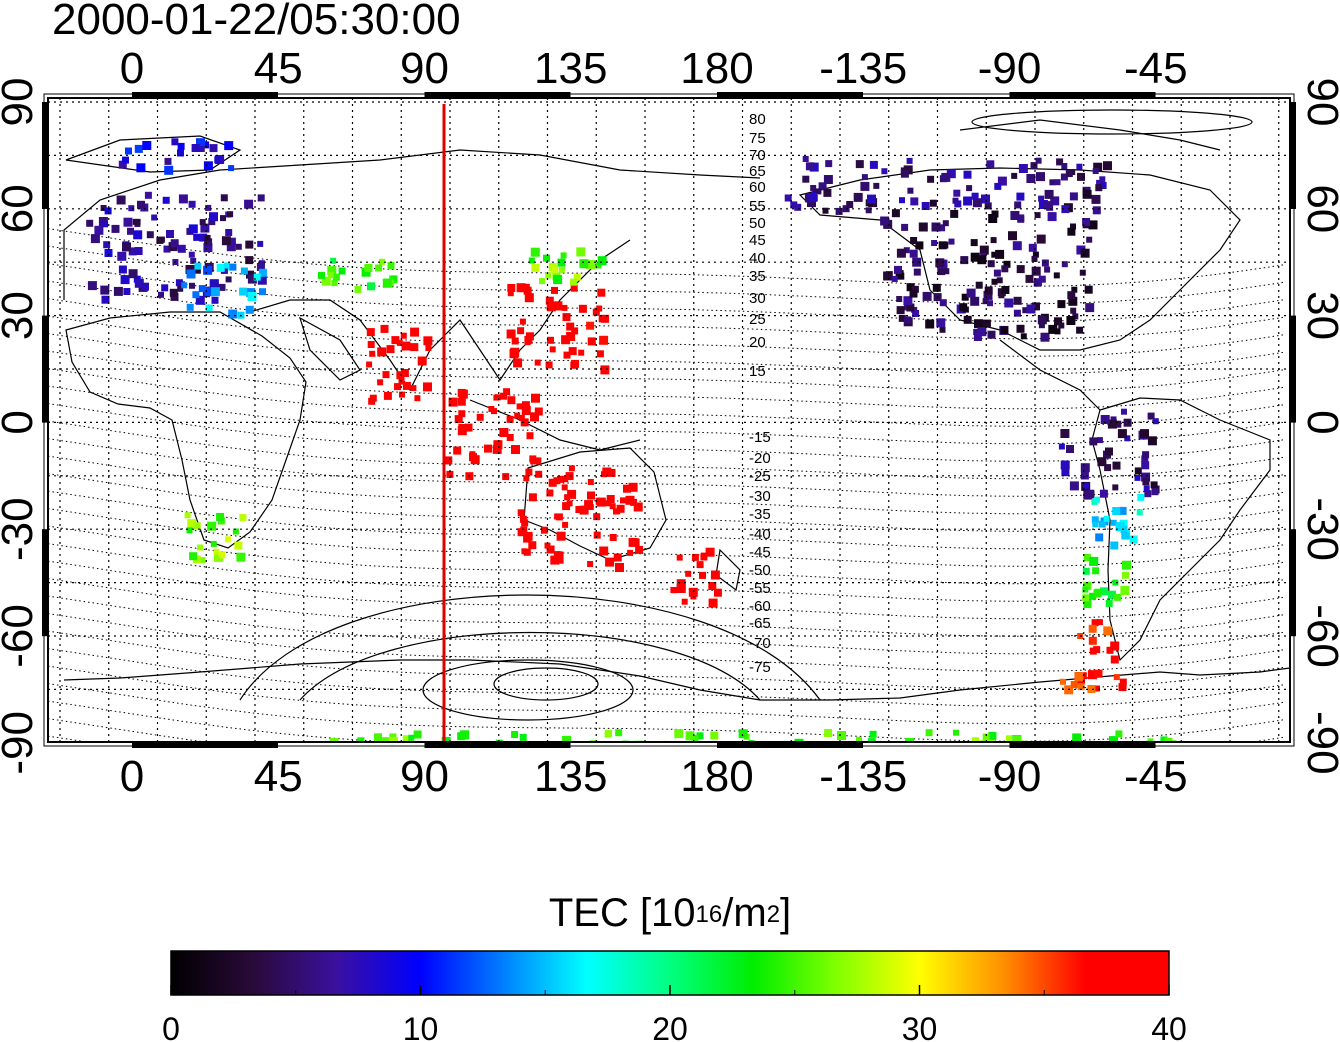 The height and width of the screenshot is (1042, 1340). Describe the element at coordinates (863, 68) in the screenshot. I see `lon-tick-top: -135` at that location.